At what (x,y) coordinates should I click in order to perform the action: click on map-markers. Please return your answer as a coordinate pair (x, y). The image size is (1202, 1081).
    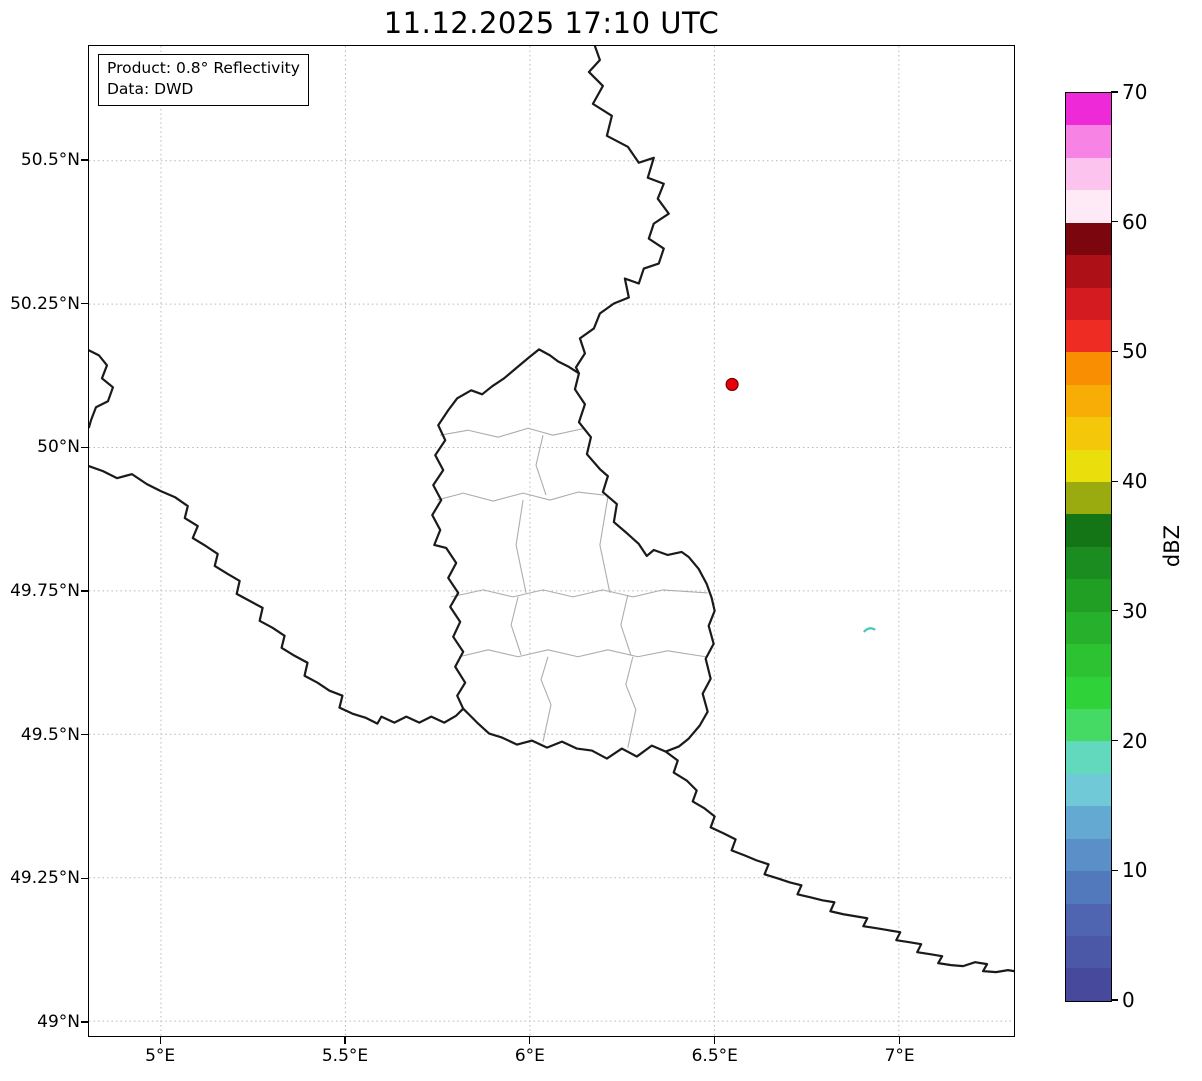
    Looking at the image, I should click on (800, 505).